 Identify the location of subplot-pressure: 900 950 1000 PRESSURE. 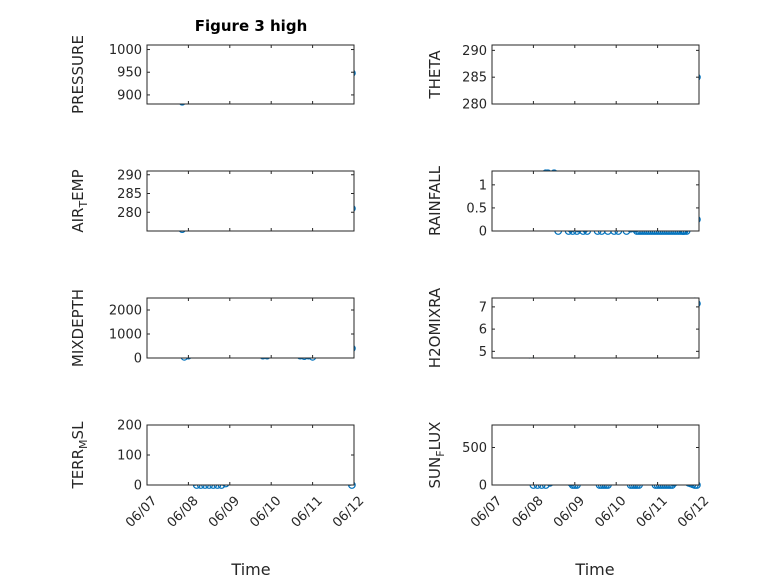
(212, 74).